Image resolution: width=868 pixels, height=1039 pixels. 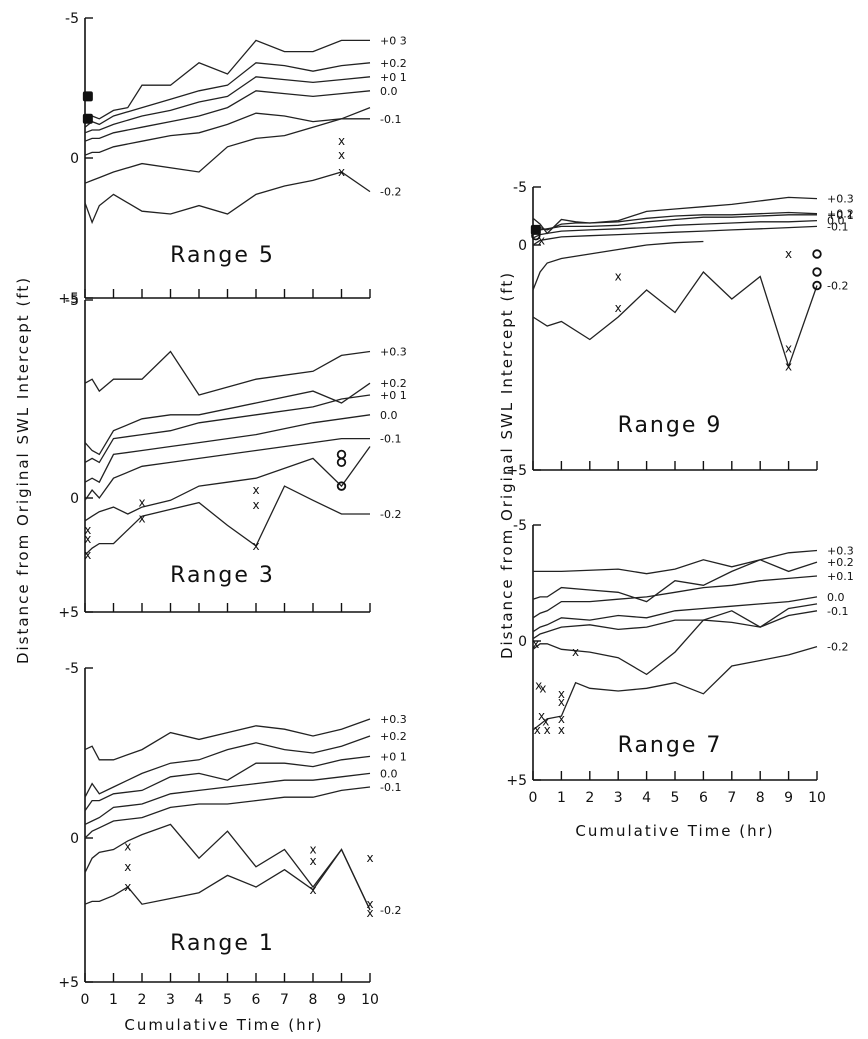 What do you see at coordinates (836, 597) in the screenshot?
I see `range-7-series-label: 0.0` at bounding box center [836, 597].